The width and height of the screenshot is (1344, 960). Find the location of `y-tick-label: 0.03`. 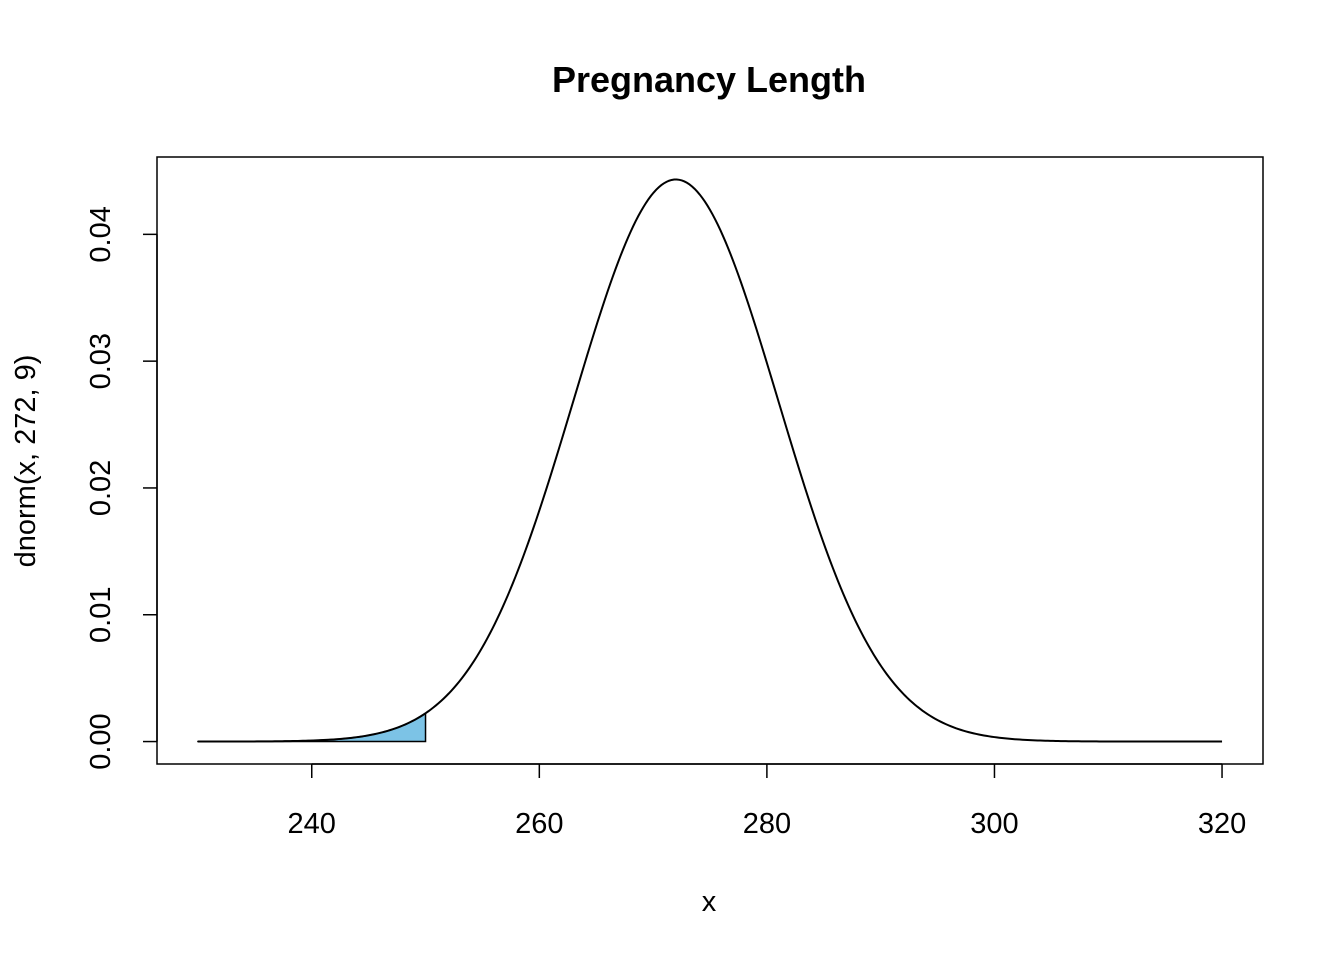

y-tick-label: 0.03 is located at coordinates (101, 361).